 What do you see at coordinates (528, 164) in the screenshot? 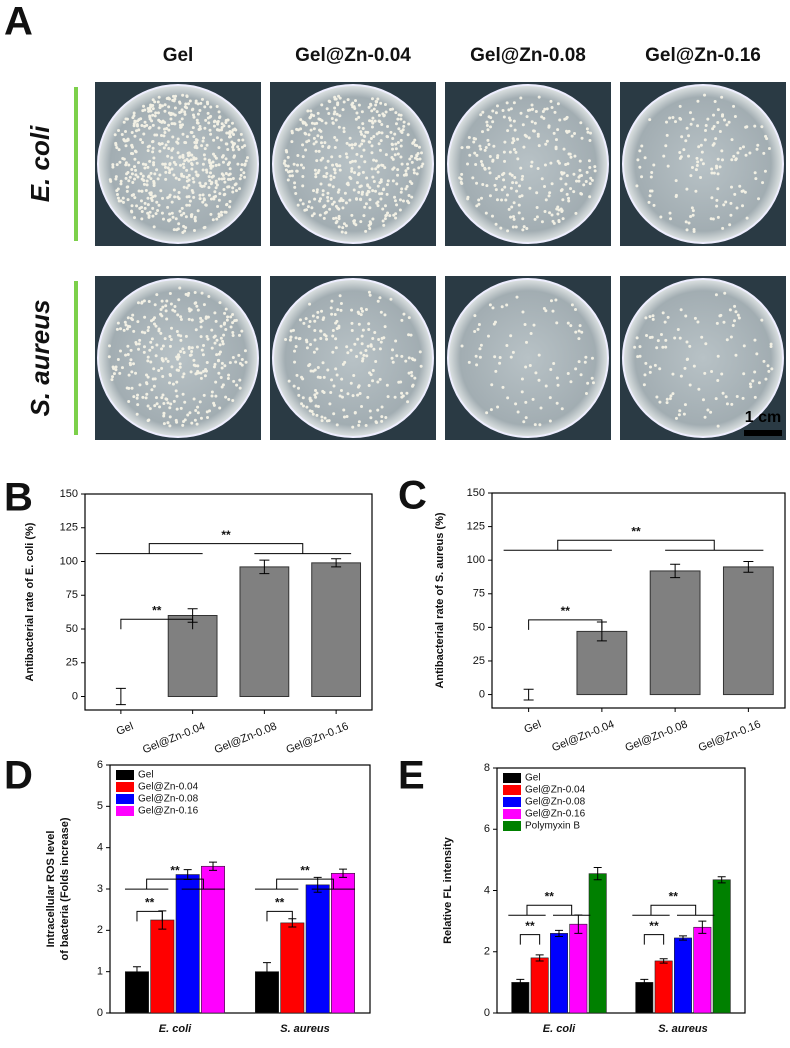
I see `petri-dish` at bounding box center [528, 164].